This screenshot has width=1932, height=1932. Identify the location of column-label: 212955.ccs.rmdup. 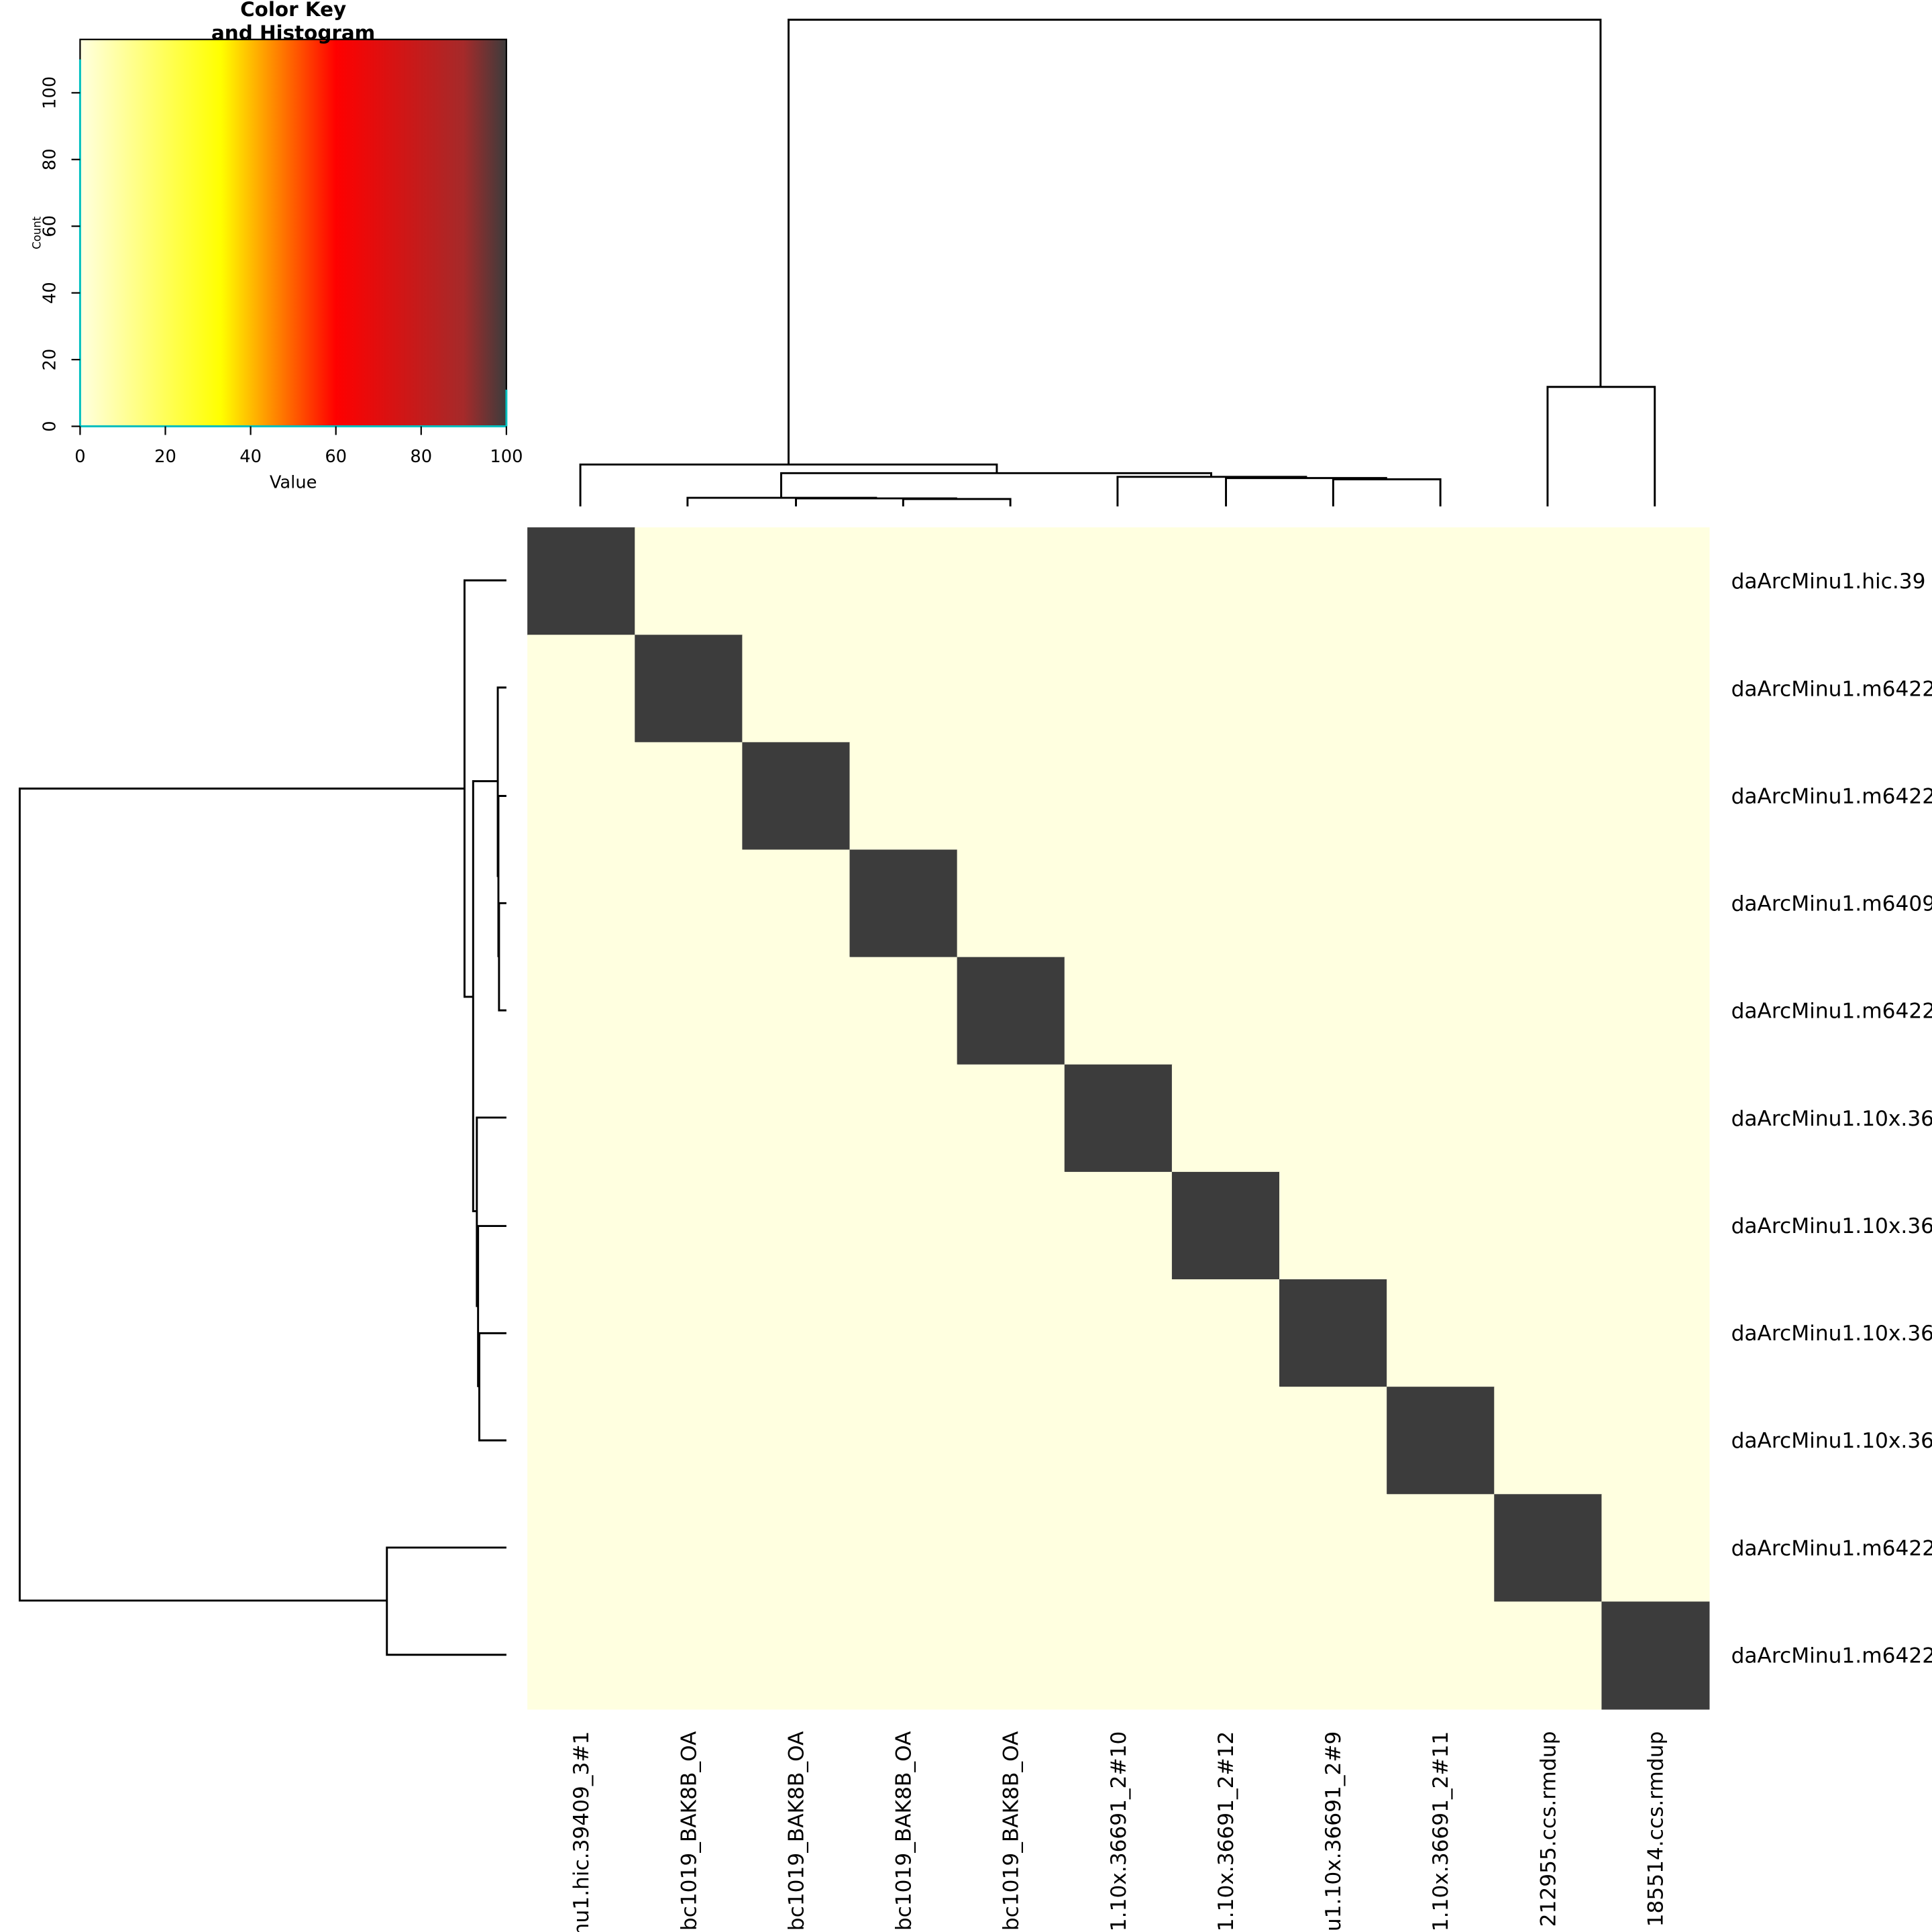
(1548, 1829).